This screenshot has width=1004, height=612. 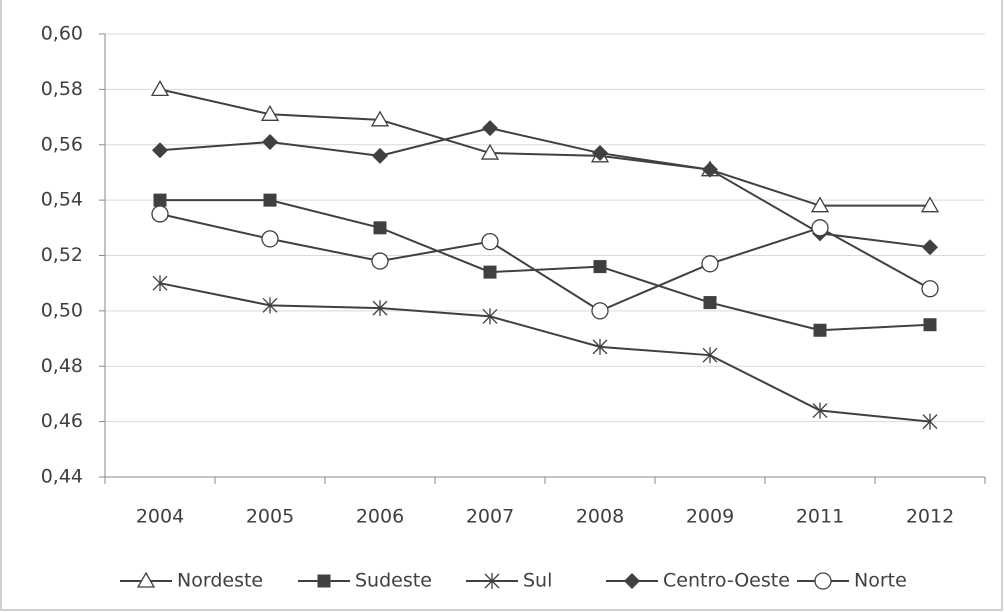 I want to click on y-tick-label: 0,52, so click(x=62, y=255).